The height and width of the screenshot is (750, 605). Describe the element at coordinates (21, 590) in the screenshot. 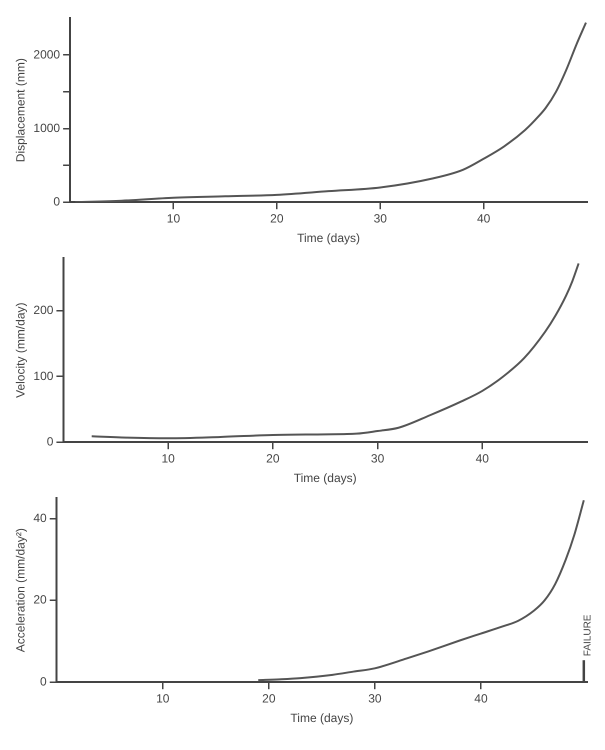

I see `y-axis-title: Acceleration (mm/day²)` at that location.